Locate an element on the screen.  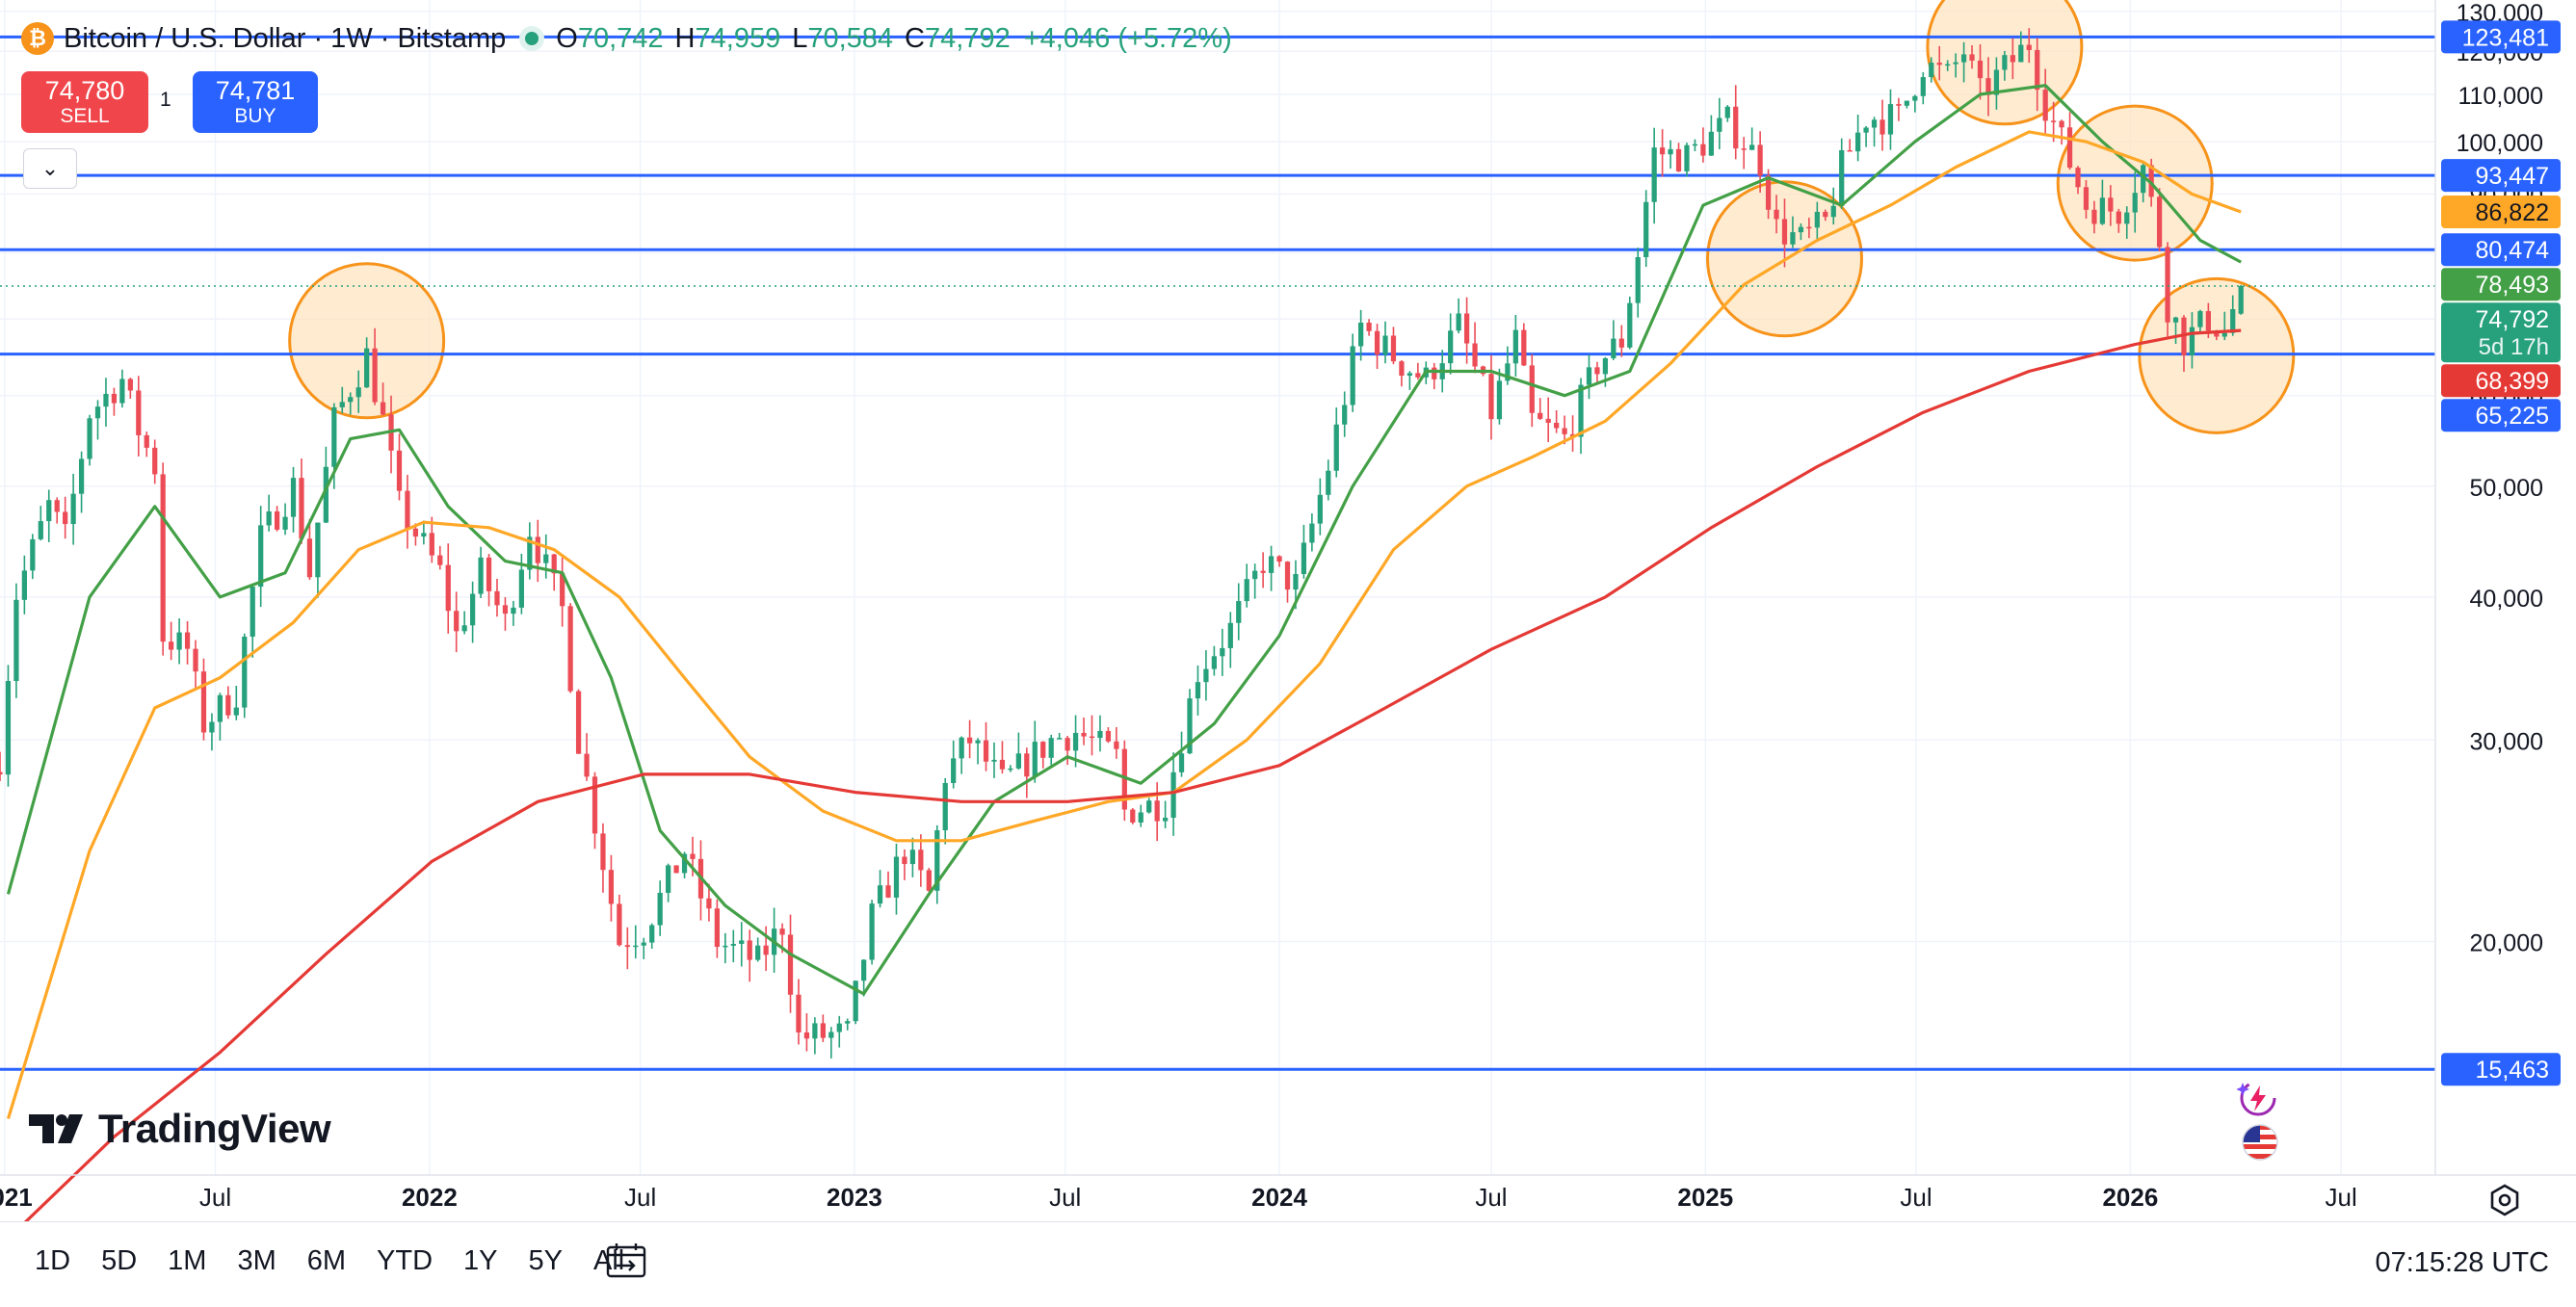
y-tick-label: 20,000 is located at coordinates (2506, 943).